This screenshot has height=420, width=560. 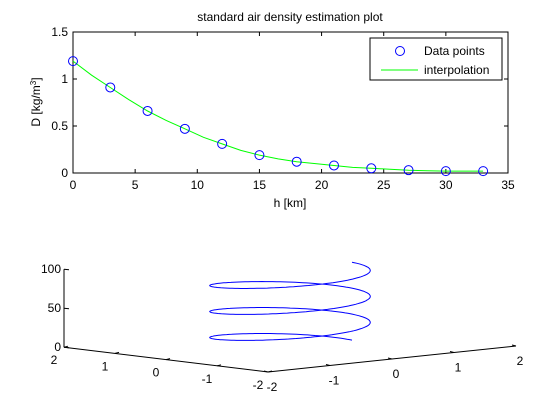 I want to click on y-tick-label: 1, so click(x=64, y=79).